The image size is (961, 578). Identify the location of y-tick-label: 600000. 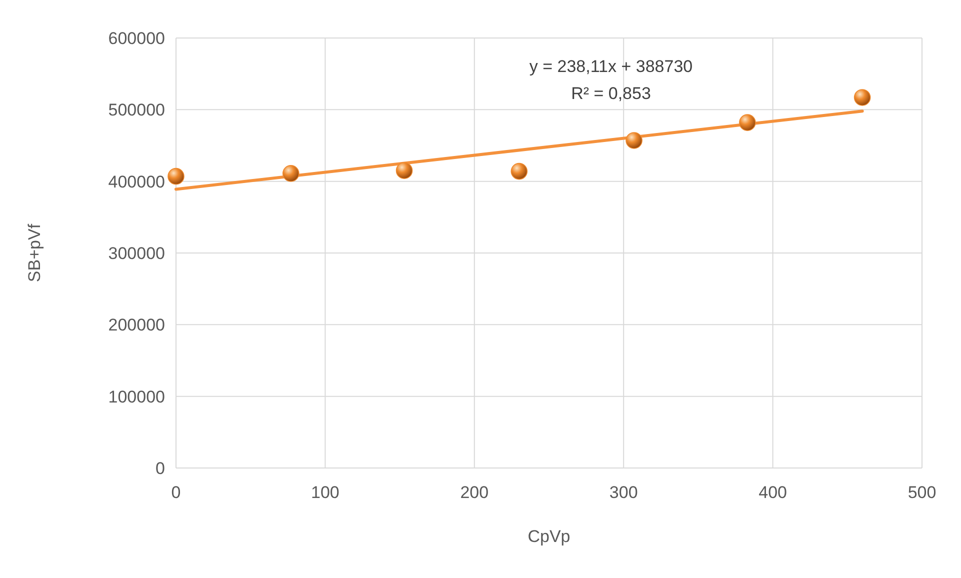
(136, 38).